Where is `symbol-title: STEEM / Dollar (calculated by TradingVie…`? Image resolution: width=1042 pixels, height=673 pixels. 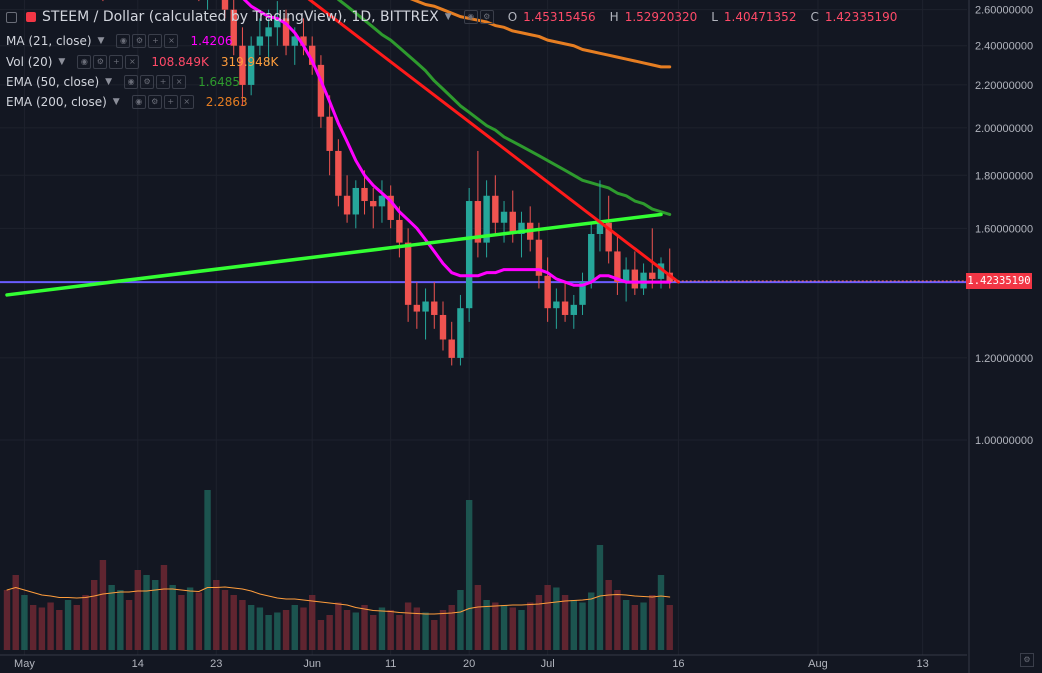 symbol-title: STEEM / Dollar (calculated by TradingVie… is located at coordinates (240, 17).